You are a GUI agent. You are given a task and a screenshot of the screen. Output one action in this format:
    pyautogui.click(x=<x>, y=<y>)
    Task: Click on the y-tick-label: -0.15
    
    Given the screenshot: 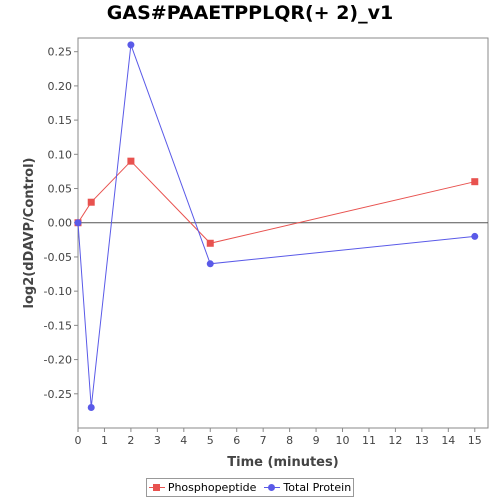 What is the action you would take?
    pyautogui.click(x=58, y=325)
    